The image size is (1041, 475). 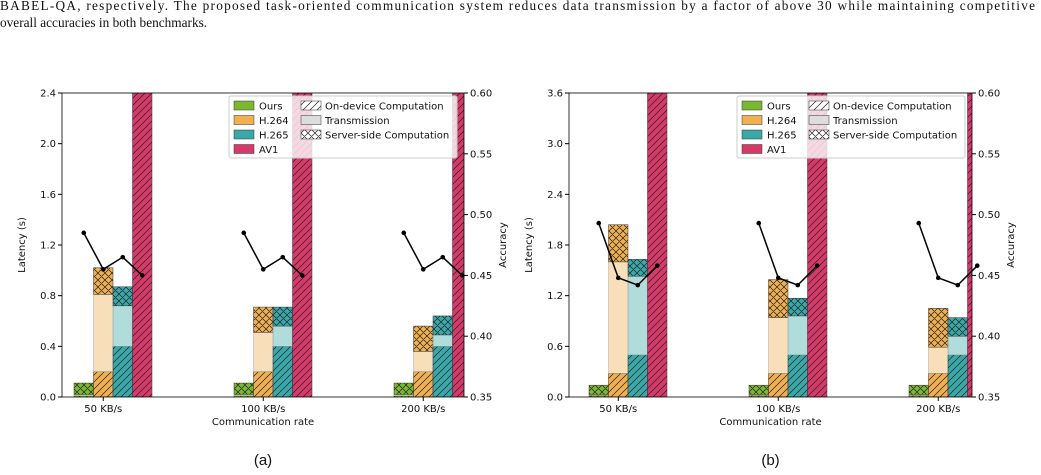 I want to click on panel-label: (b), so click(x=770, y=460).